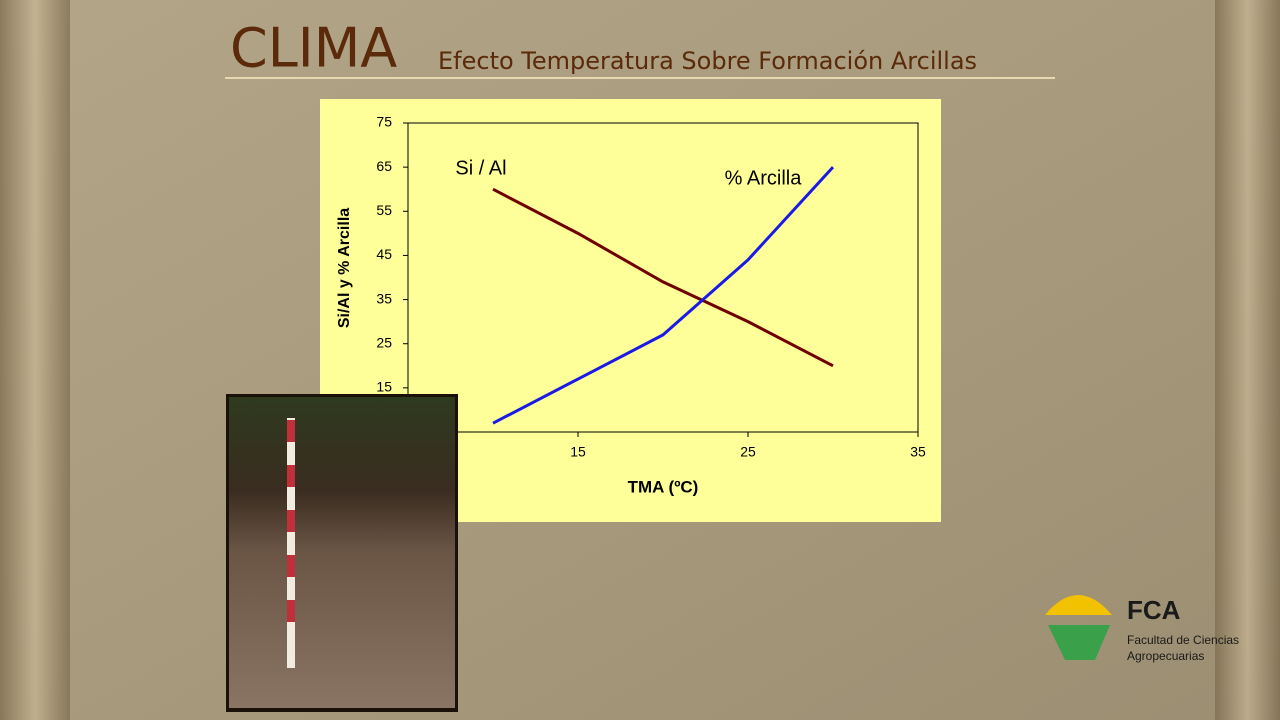  What do you see at coordinates (384, 210) in the screenshot?
I see `y-tick-label: 55` at bounding box center [384, 210].